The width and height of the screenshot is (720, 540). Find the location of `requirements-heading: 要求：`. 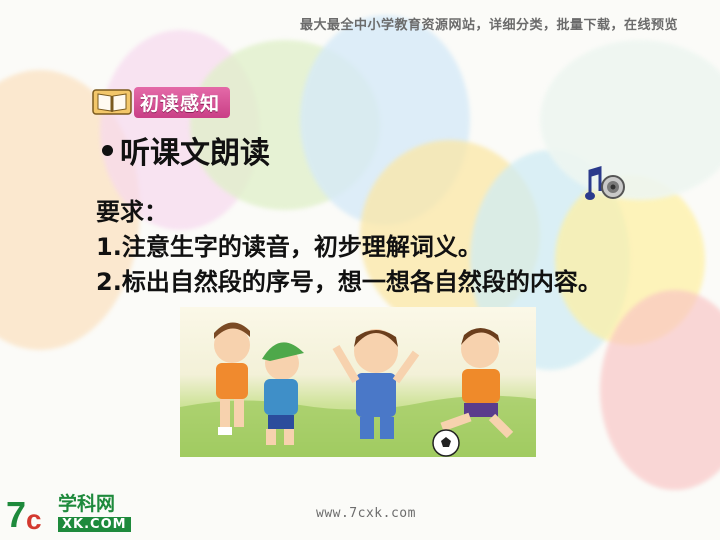

requirements-heading: 要求： is located at coordinates (132, 212).